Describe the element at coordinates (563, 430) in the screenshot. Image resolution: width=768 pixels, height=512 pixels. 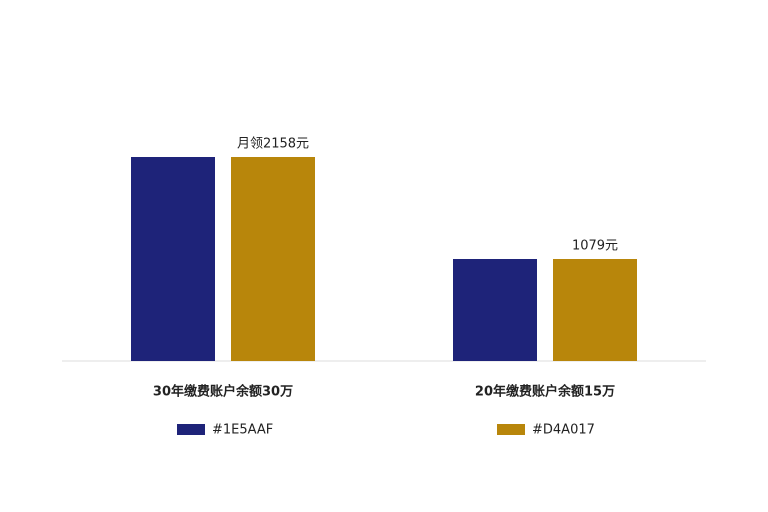
I see `legend-label: #D4A017` at that location.